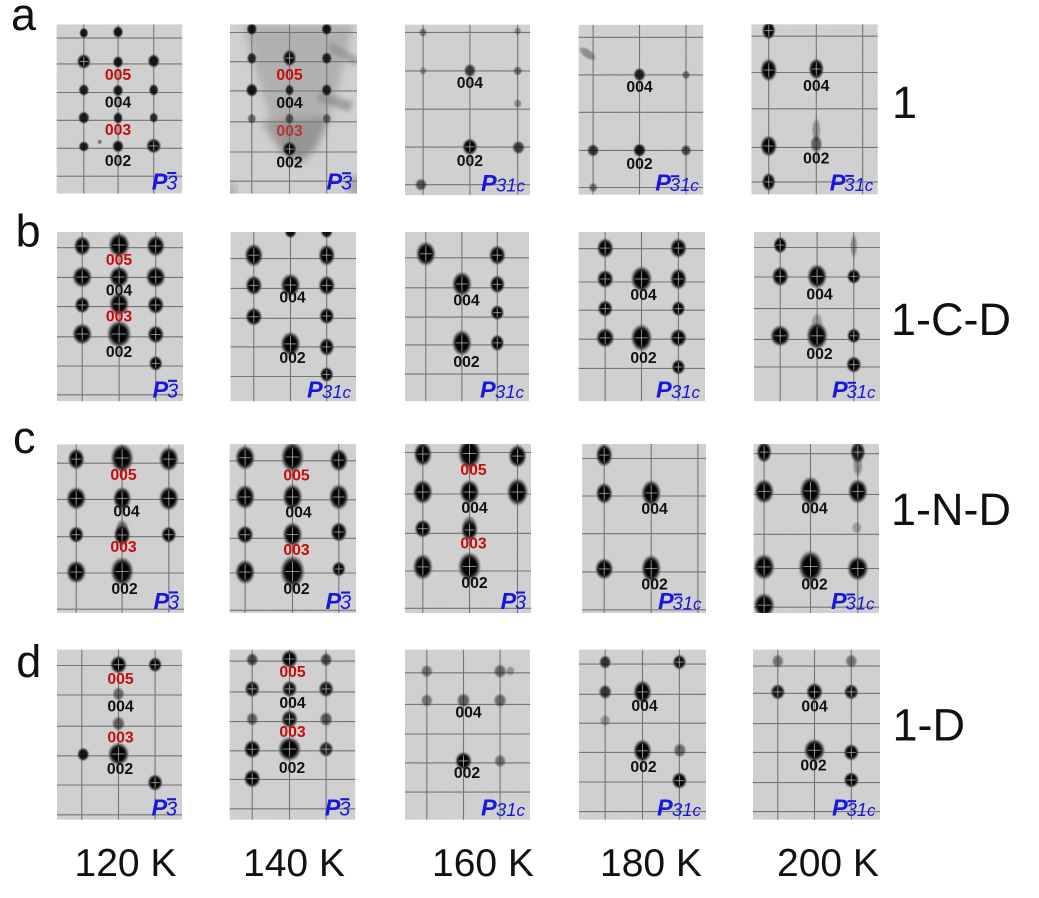 The image size is (1039, 898). Describe the element at coordinates (828, 863) in the screenshot. I see `svg-text: 200 K` at that location.